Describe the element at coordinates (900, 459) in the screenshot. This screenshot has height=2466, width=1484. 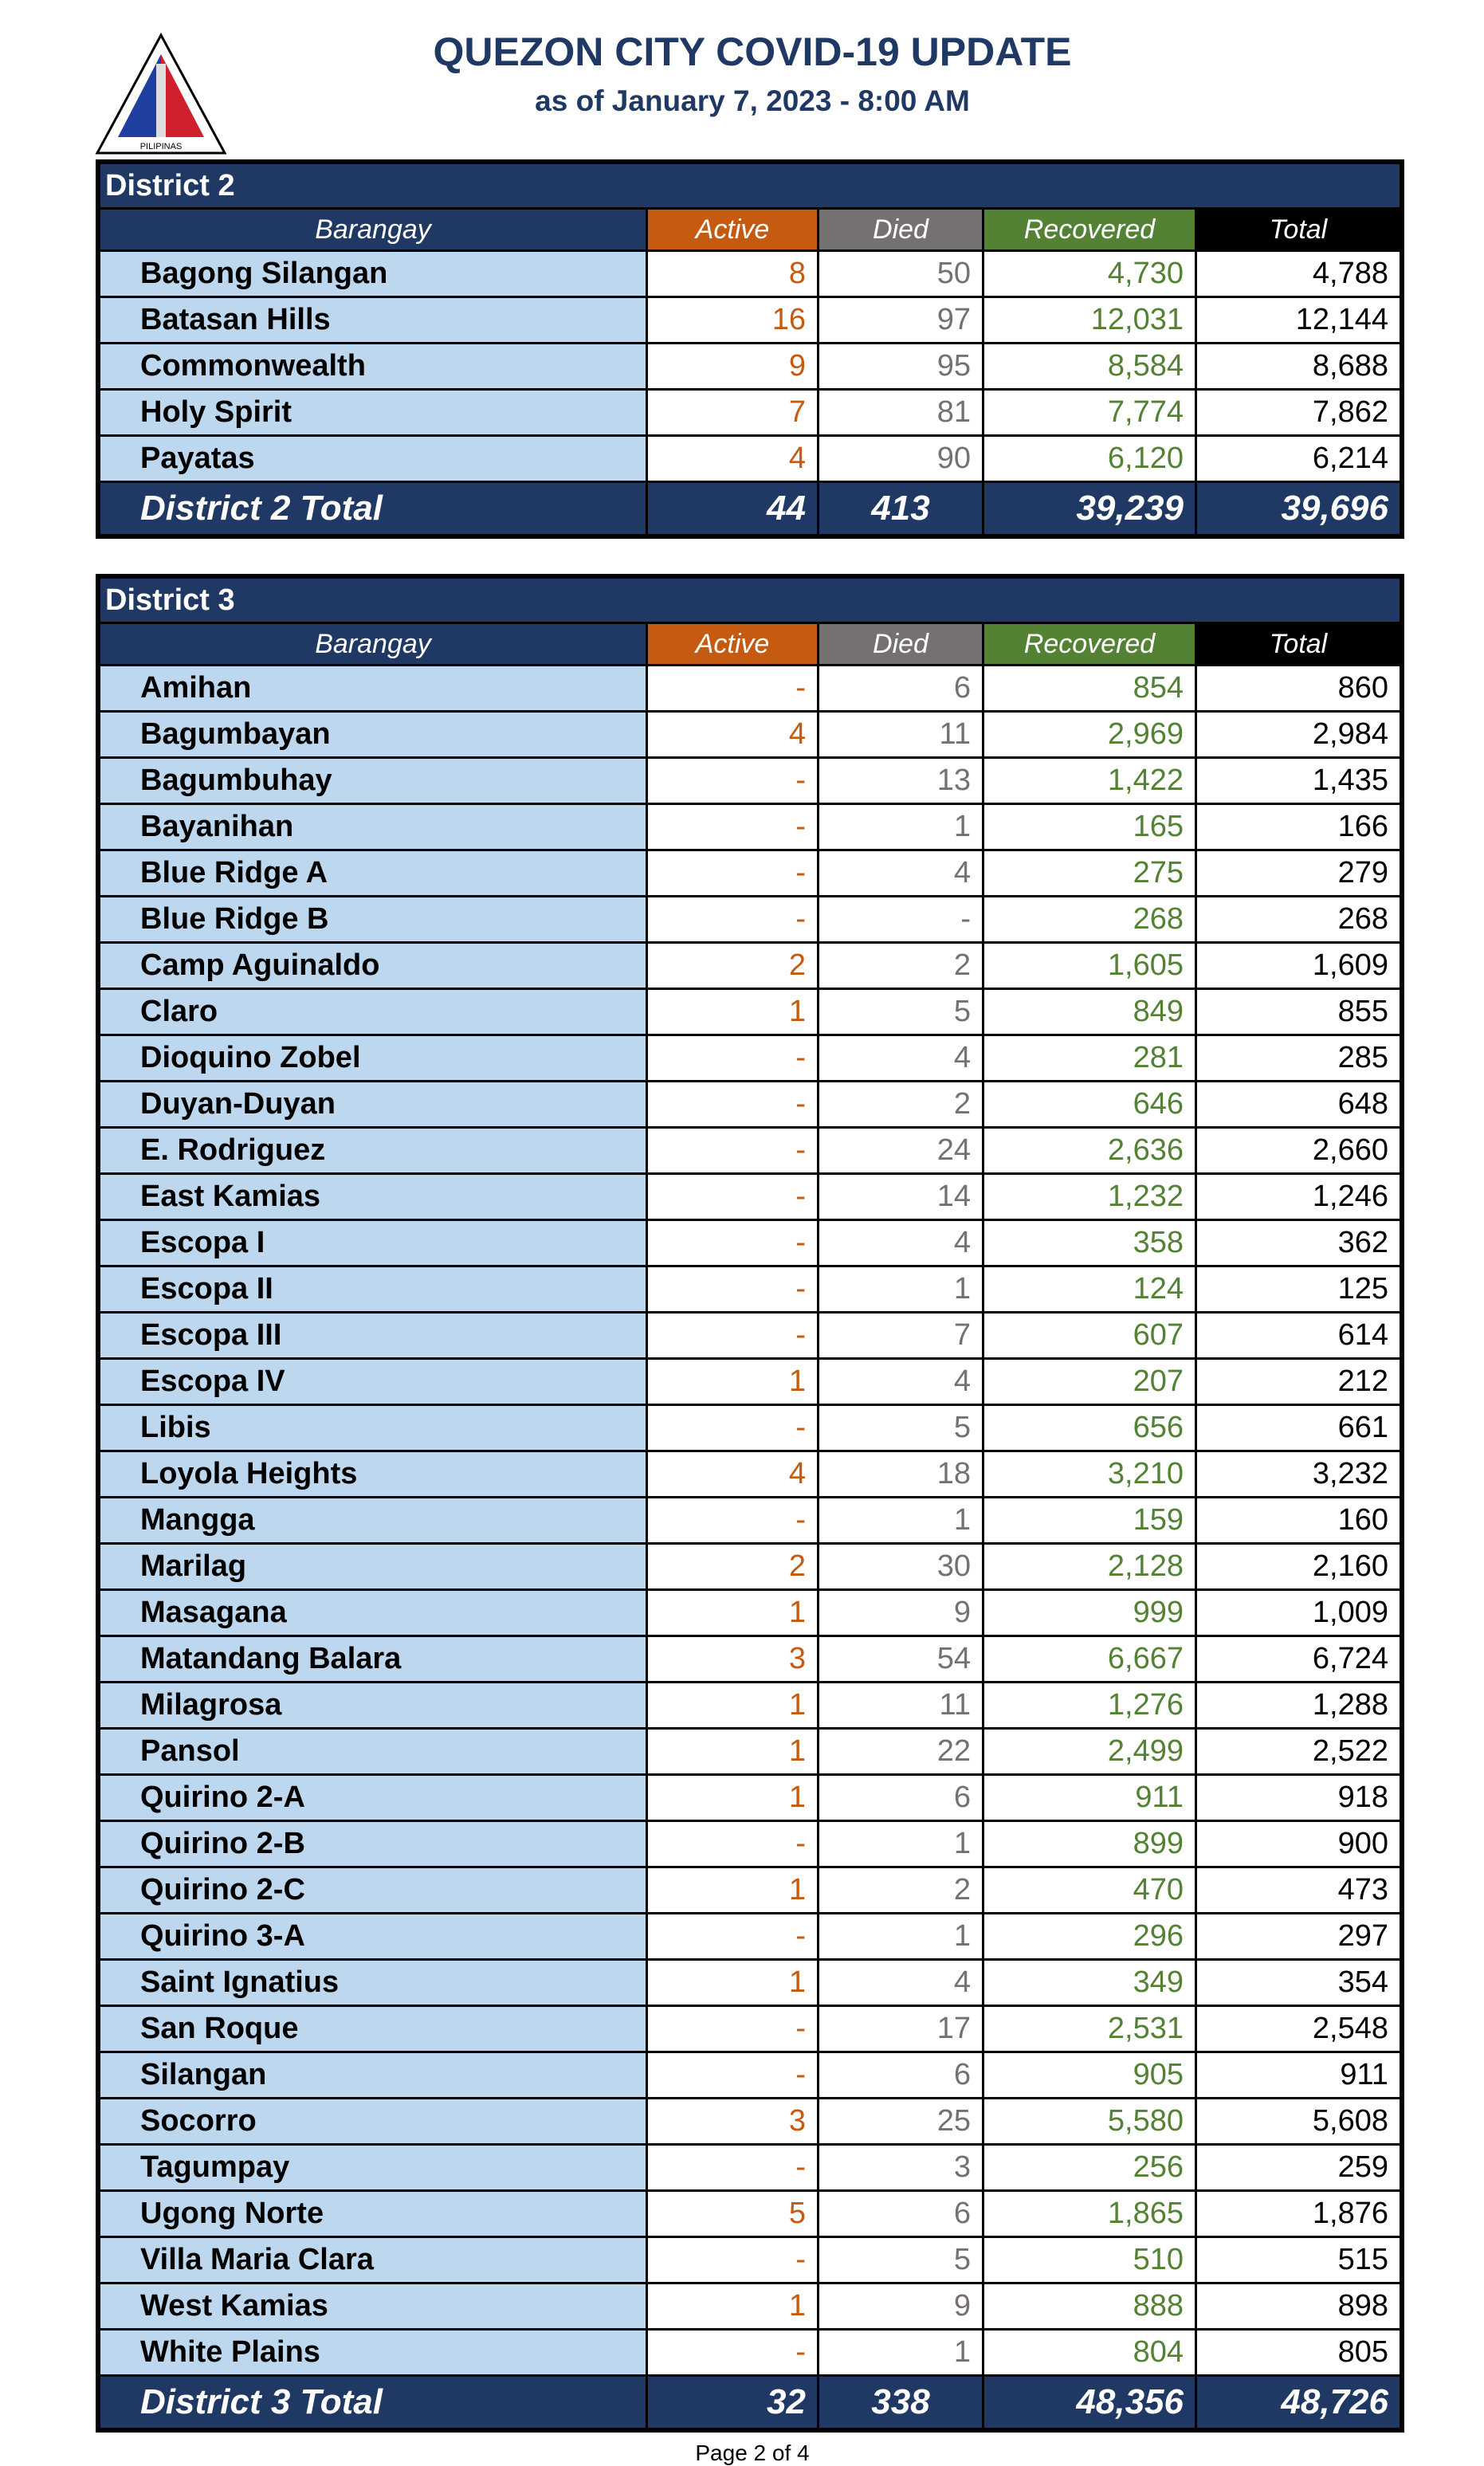
I see `cell-died: 90` at that location.